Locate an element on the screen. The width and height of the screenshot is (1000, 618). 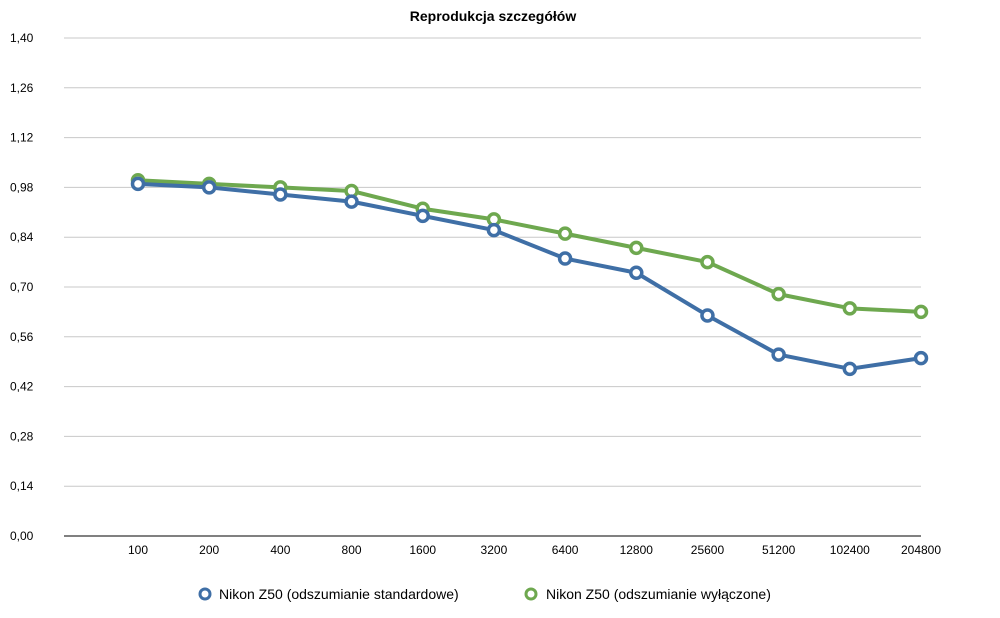
x-tick-label: 400 is located at coordinates (280, 550).